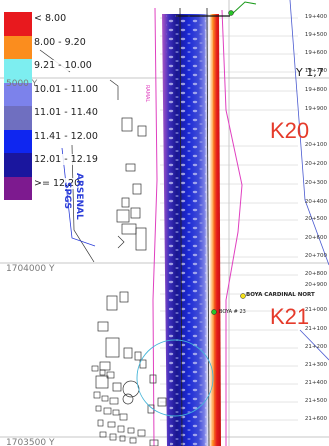 The image size is (329, 446). Describe the element at coordinates (315, 219) in the screenshot. I see `station-label: 20+500` at that location.